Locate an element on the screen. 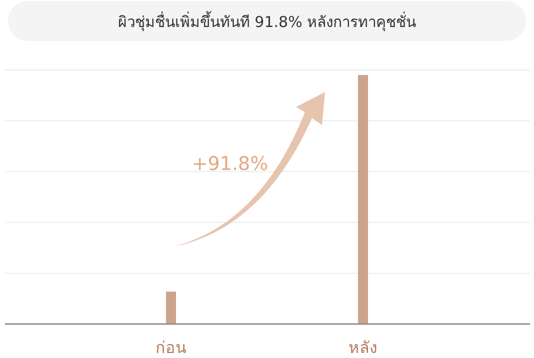 The height and width of the screenshot is (358, 534). annotation: +91.8% is located at coordinates (230, 164).